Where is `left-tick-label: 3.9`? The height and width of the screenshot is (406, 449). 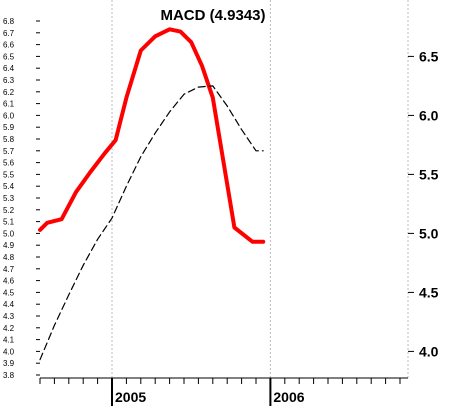
left-tick-label: 3.9 is located at coordinates (9, 363).